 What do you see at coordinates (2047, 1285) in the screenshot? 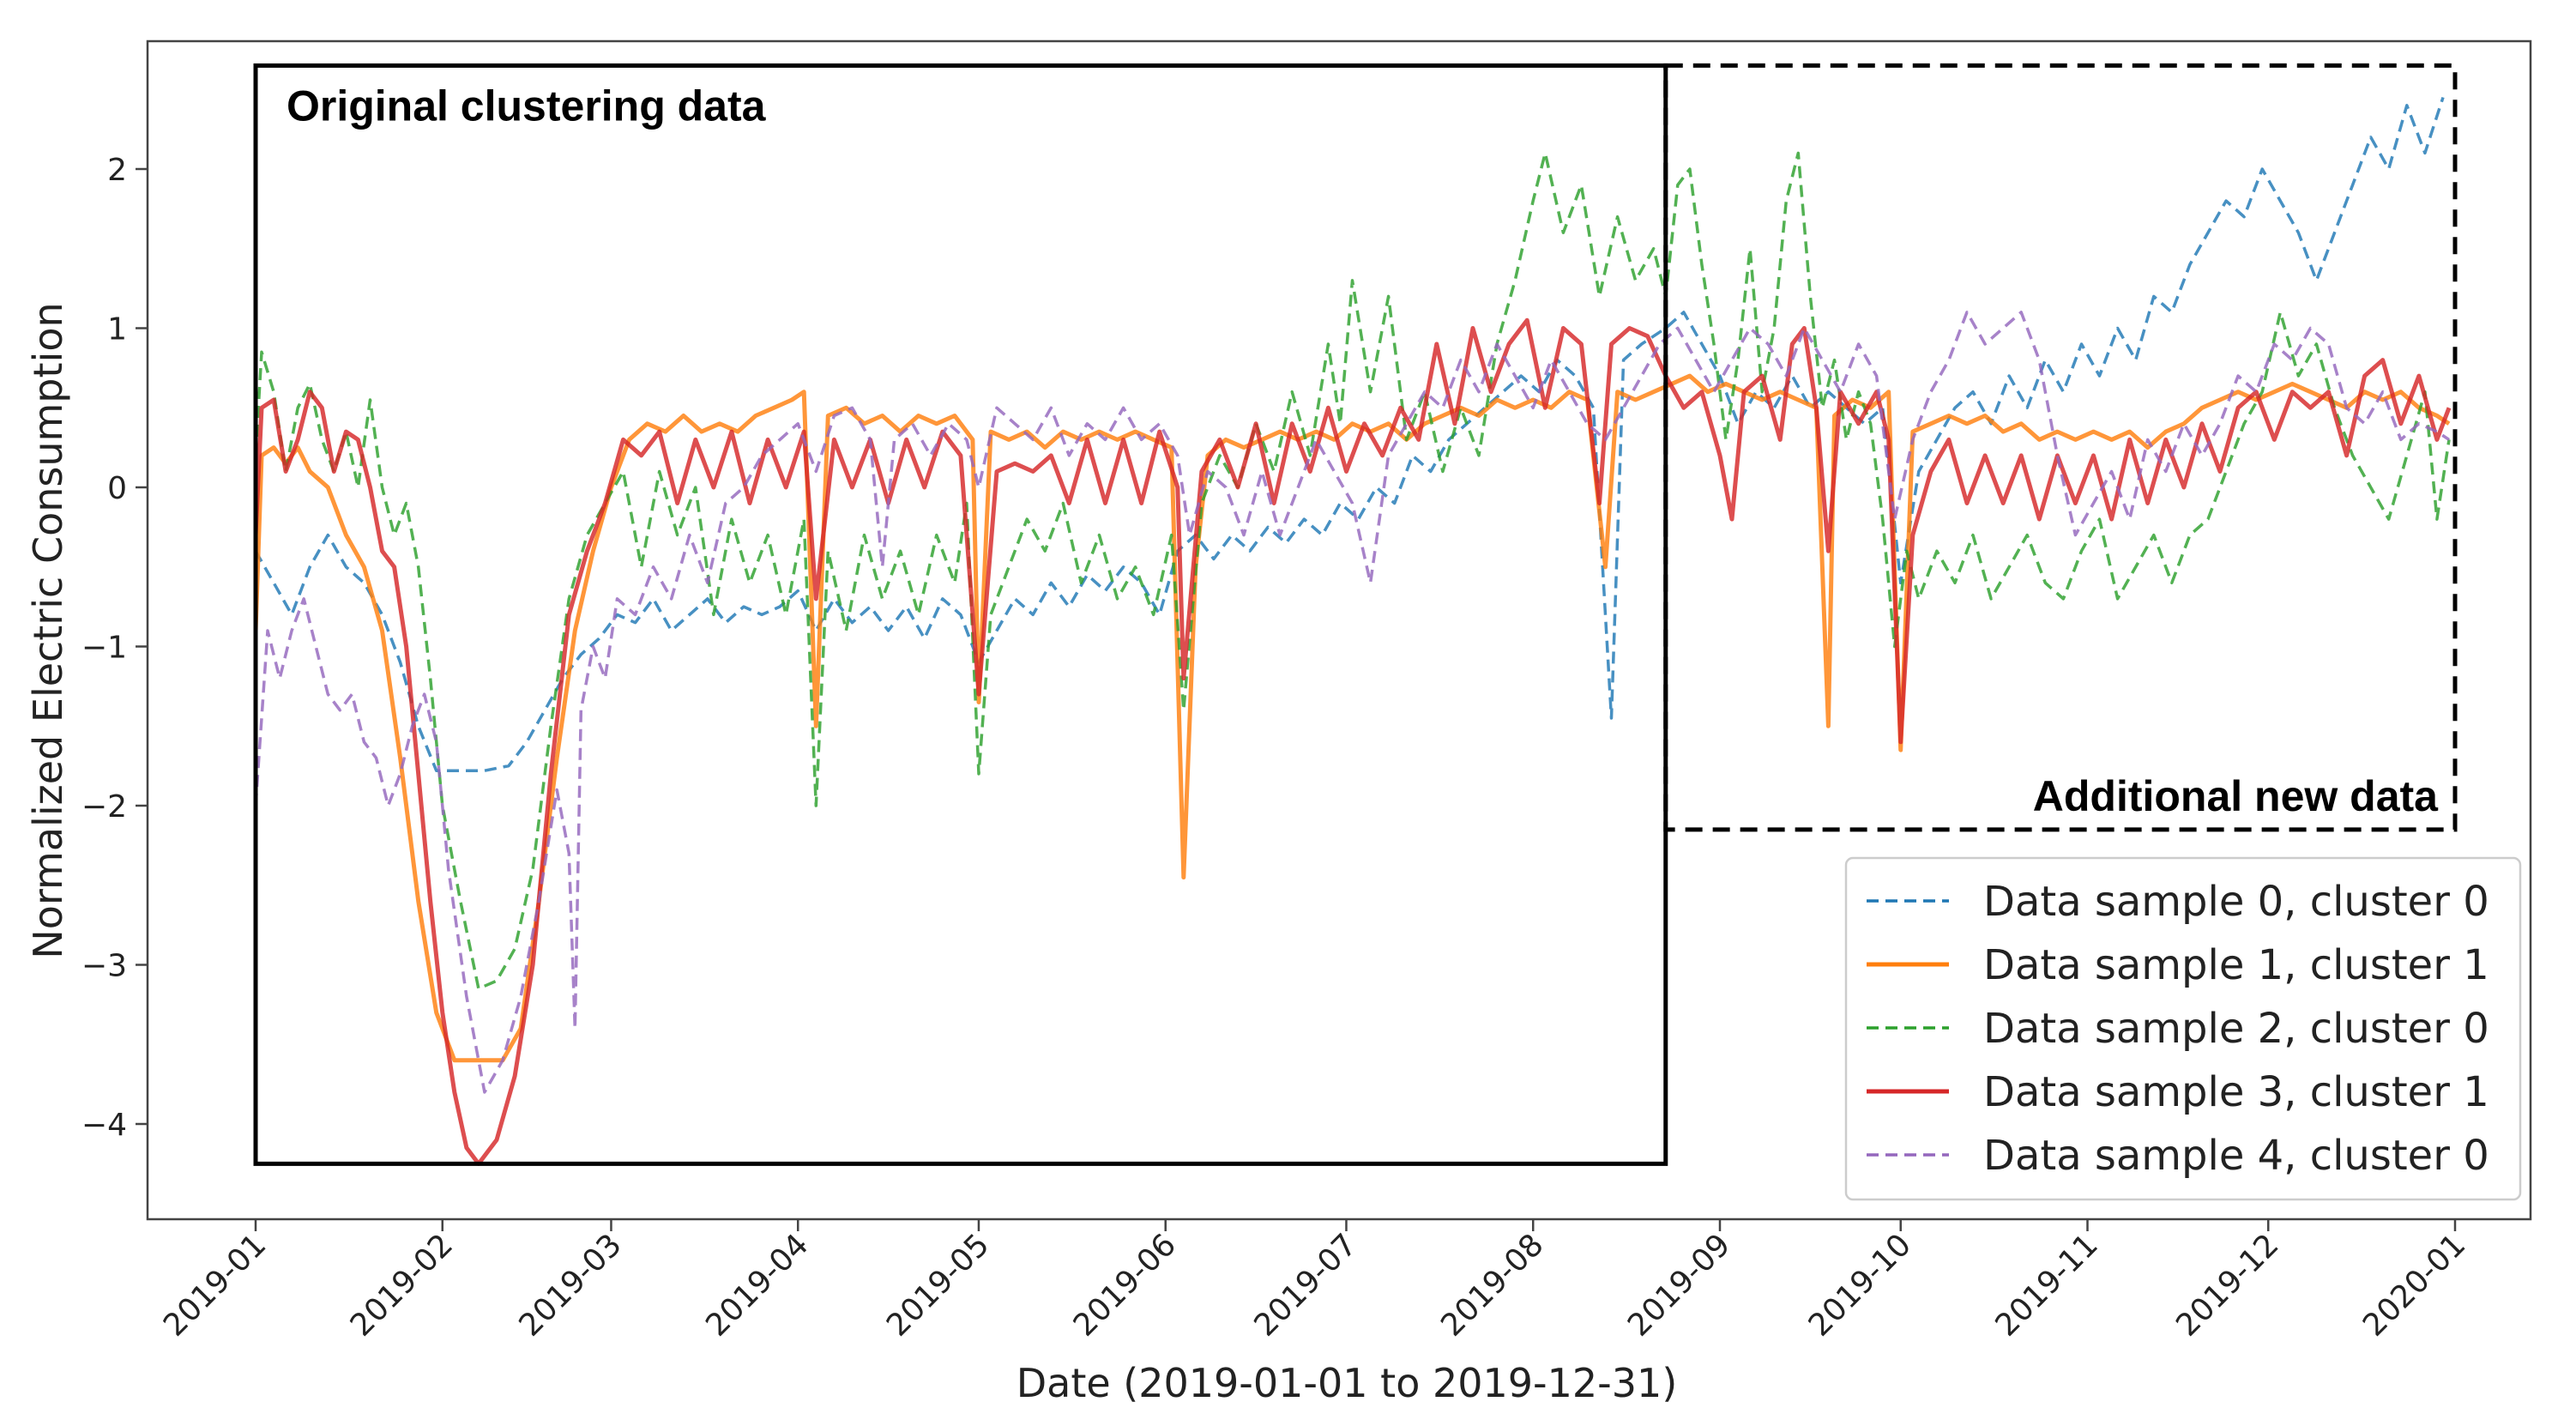
I see `x-tick-label: 2019-11` at bounding box center [2047, 1285].